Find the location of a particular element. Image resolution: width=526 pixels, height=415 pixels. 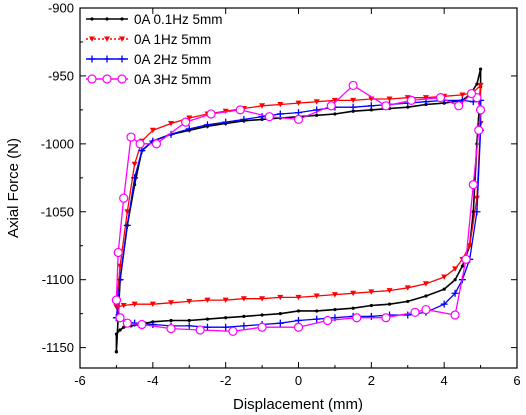

y-tick-label: -1100 is located at coordinates (58, 279).